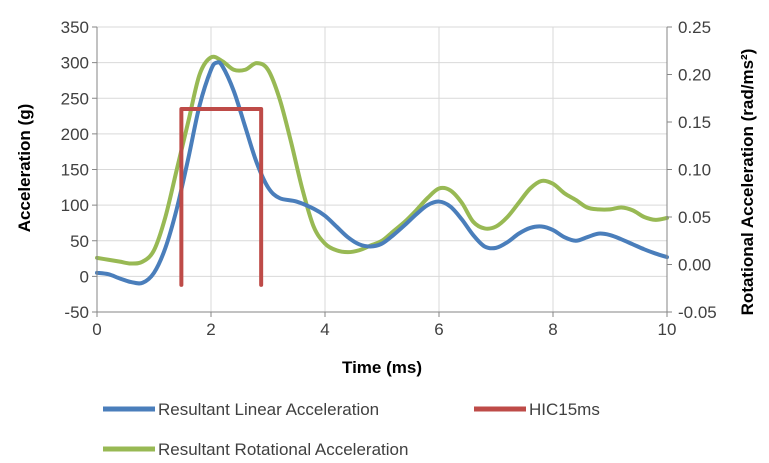  What do you see at coordinates (694, 27) in the screenshot?
I see `y2-tick-label: 0.25` at bounding box center [694, 27].